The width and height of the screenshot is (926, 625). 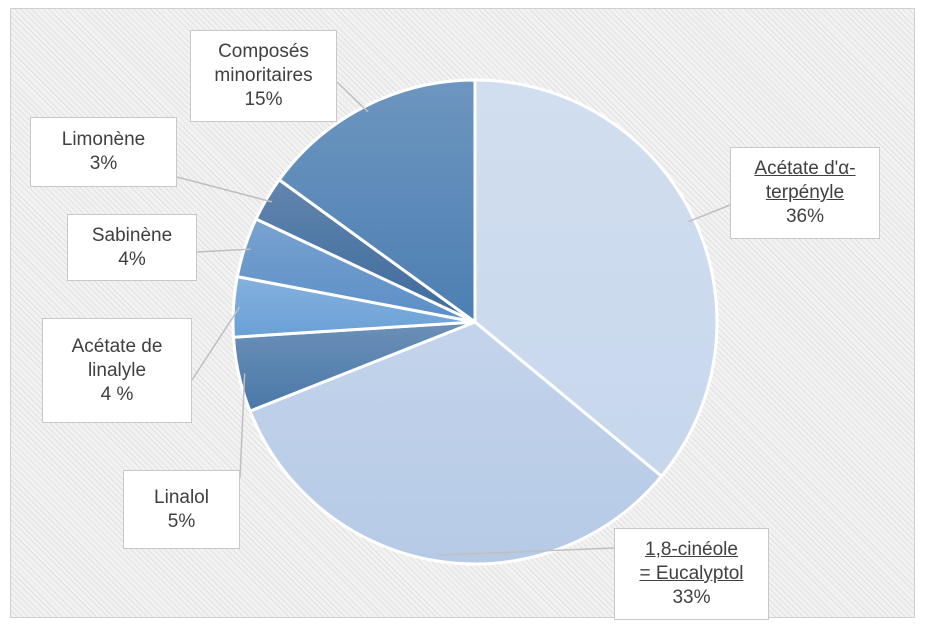 What do you see at coordinates (805, 180) in the screenshot?
I see `callout-label: Acétate d'α- terpényle` at bounding box center [805, 180].